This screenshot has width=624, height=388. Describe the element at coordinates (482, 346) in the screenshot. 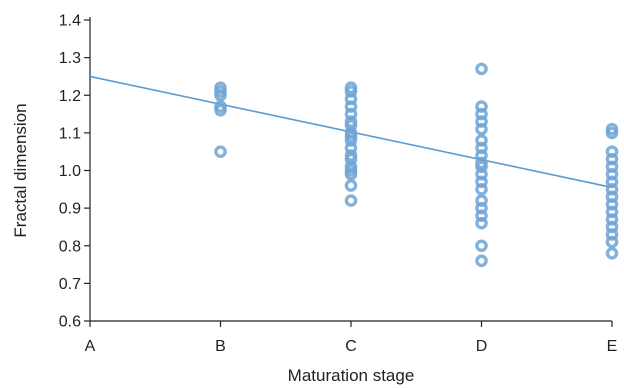

I see `x-tick-label: D` at that location.